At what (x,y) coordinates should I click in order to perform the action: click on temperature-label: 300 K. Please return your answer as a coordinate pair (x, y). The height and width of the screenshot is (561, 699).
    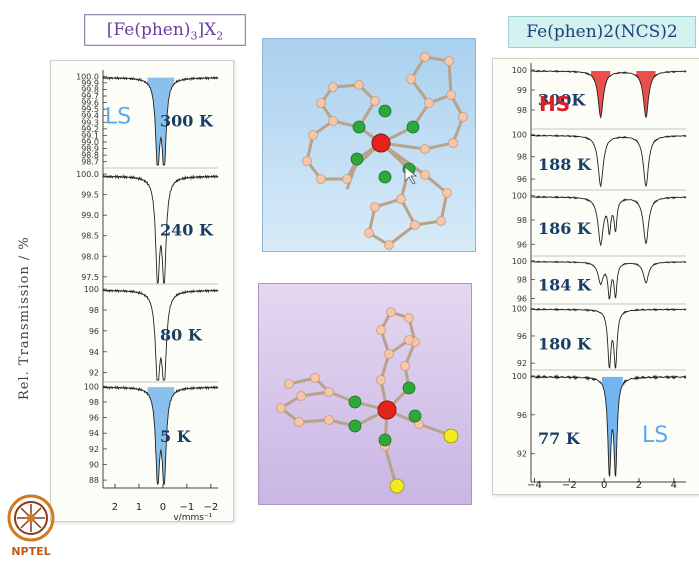
    Looking at the image, I should click on (187, 120).